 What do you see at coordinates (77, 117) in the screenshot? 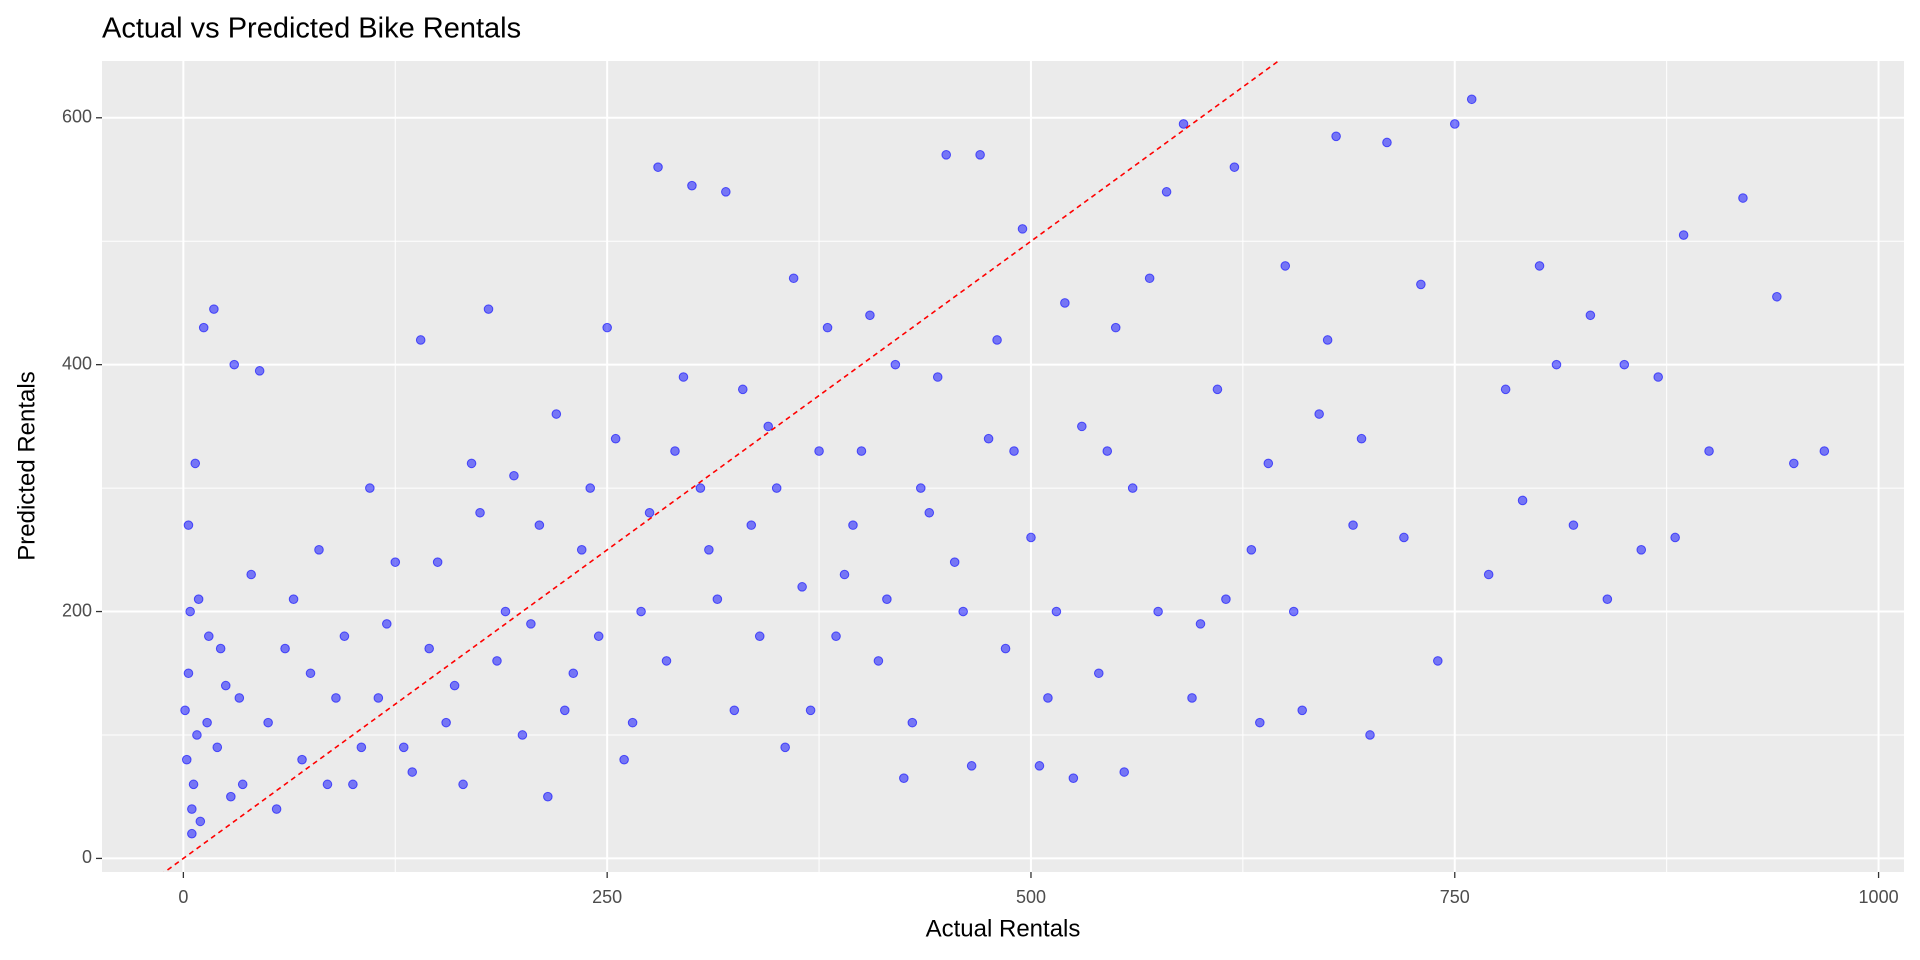
I see `y-tick-label: 600` at bounding box center [77, 117].